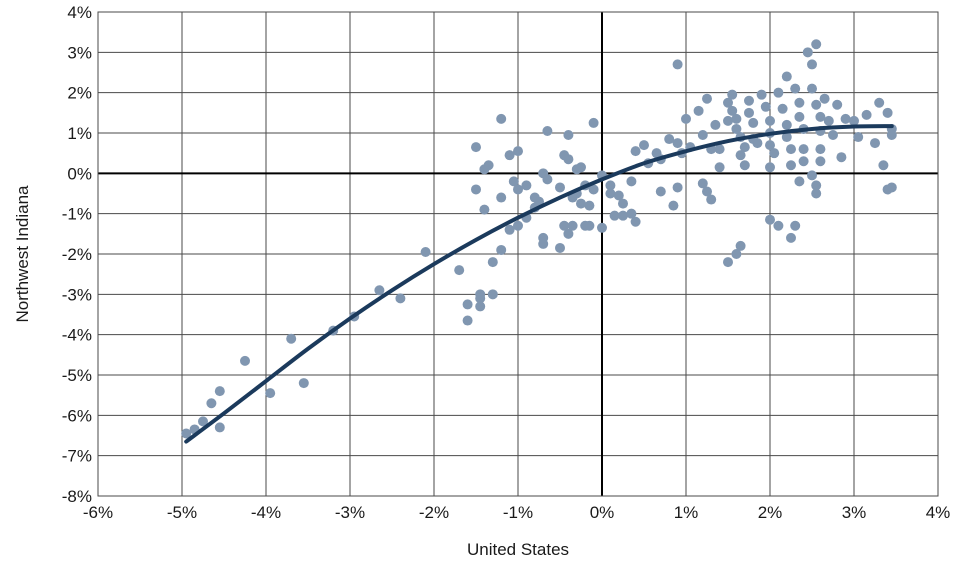  I want to click on y-tick-label: 1%, so click(79, 133).